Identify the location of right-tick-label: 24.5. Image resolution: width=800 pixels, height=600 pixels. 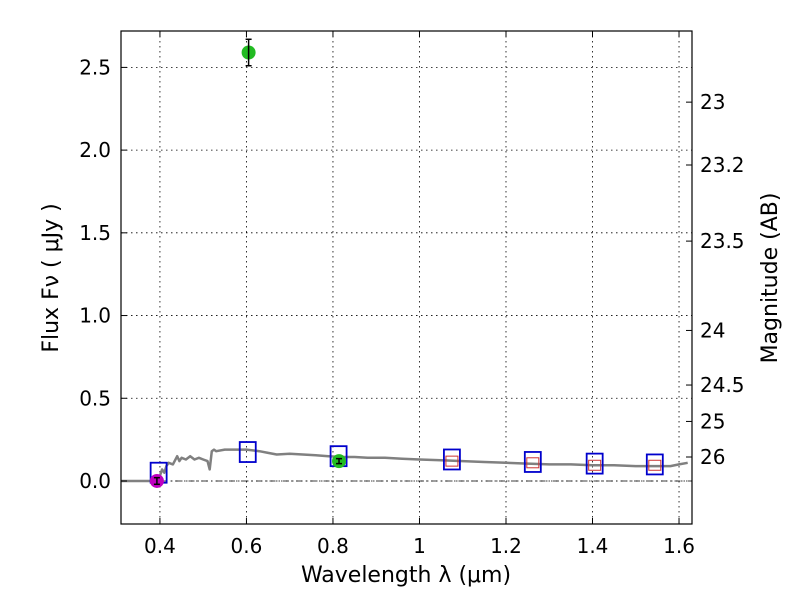
(722, 385).